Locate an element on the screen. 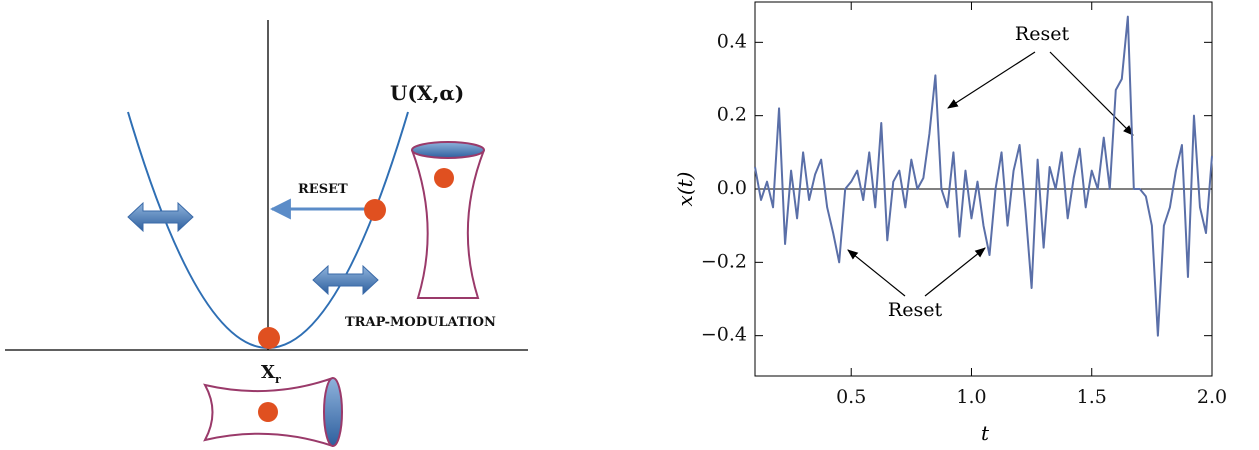 The image size is (1259, 450). x-tick-label: 2.0 is located at coordinates (1212, 397).